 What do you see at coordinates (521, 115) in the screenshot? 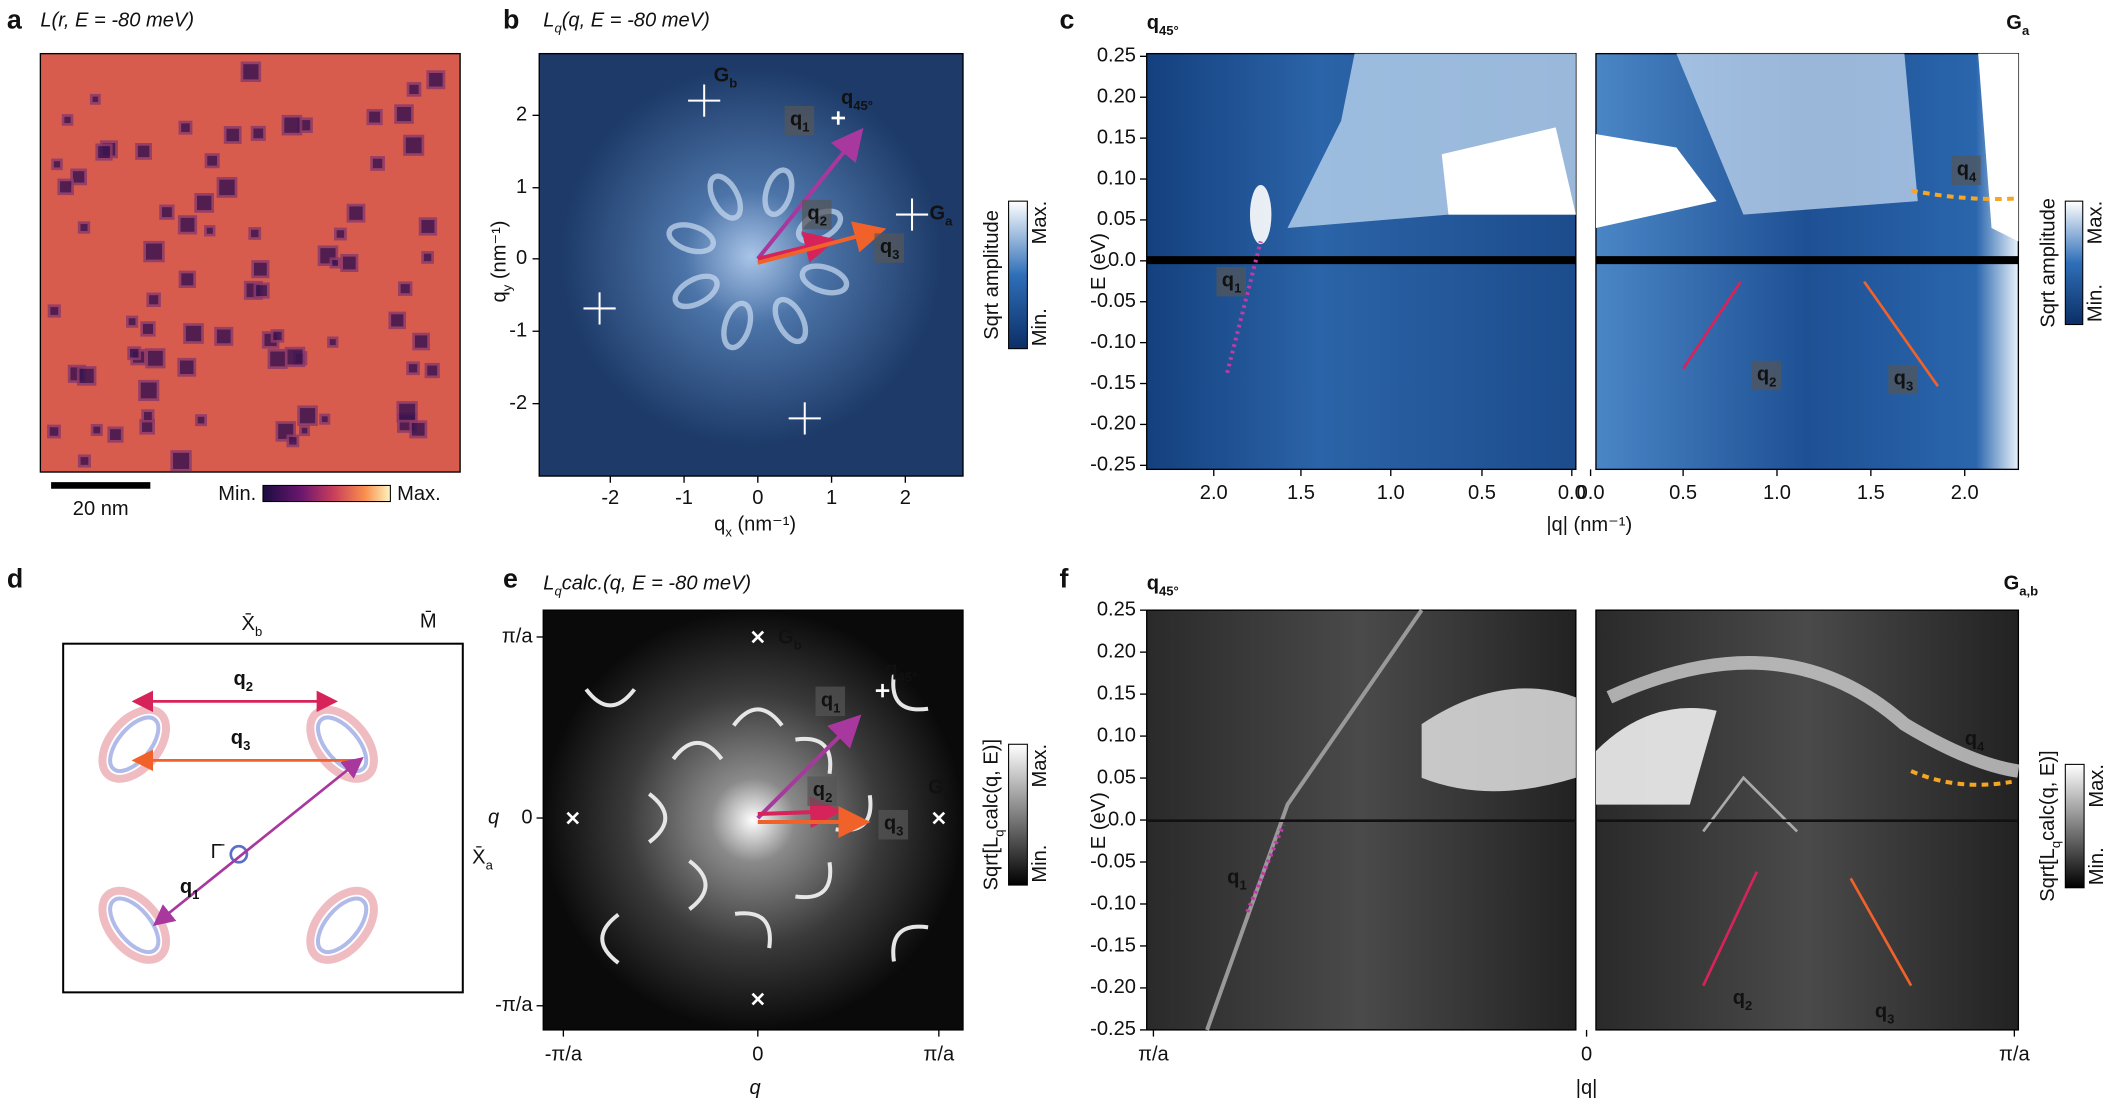
I see `y-tick-label: 2` at bounding box center [521, 115].